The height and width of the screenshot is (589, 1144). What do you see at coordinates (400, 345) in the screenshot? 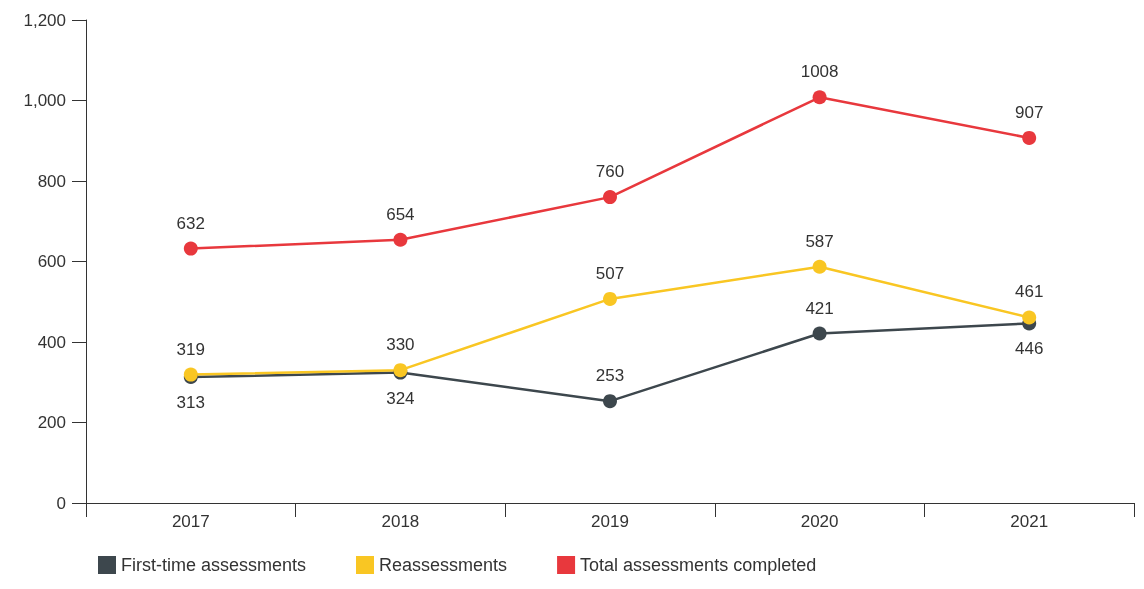
I see `data-label: 330` at bounding box center [400, 345].